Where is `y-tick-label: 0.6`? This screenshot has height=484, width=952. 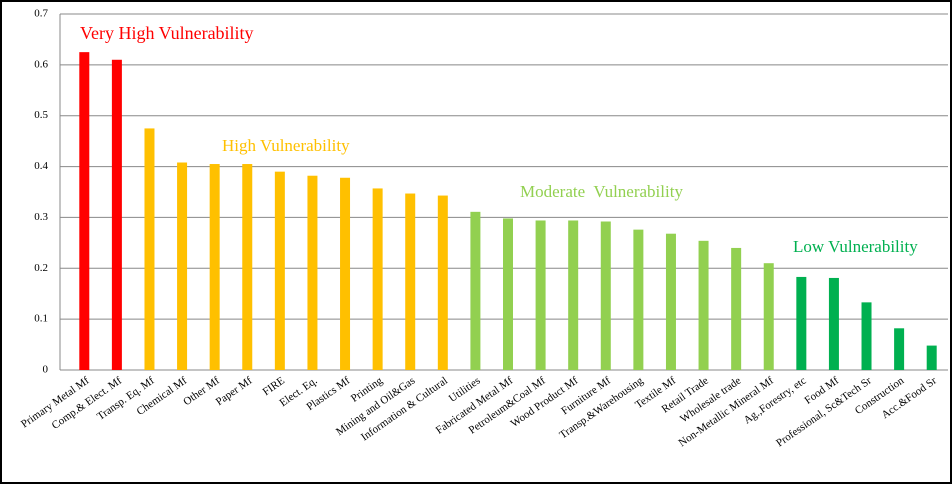
y-tick-label: 0.6 is located at coordinates (41, 64).